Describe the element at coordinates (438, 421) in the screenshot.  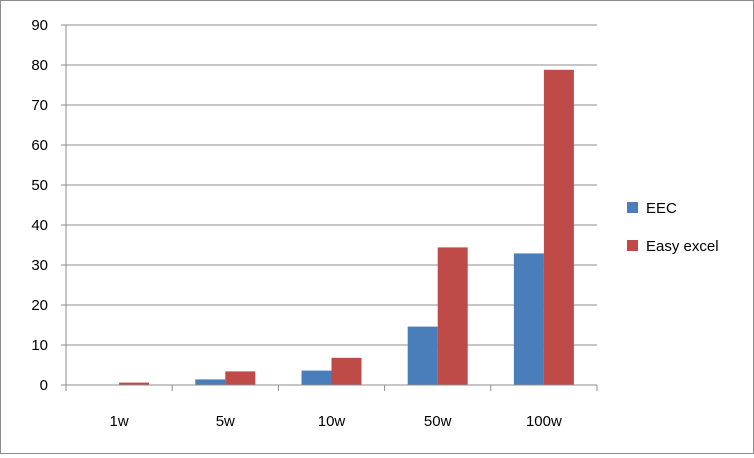
I see `x-tick-label: 50w` at that location.